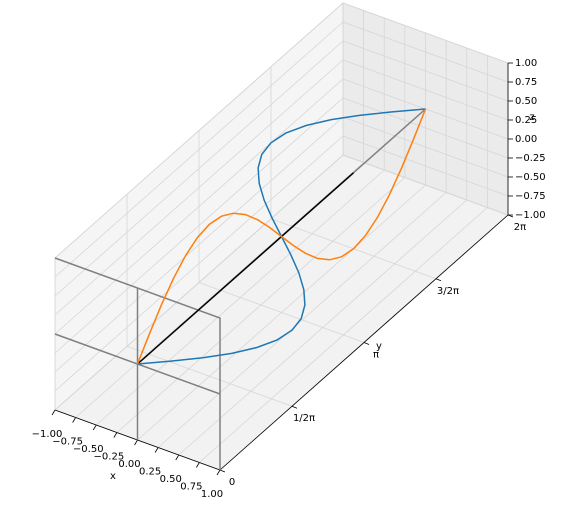 This screenshot has height=522, width=562. I want to click on z-tick-label: −0.75, so click(530, 196).